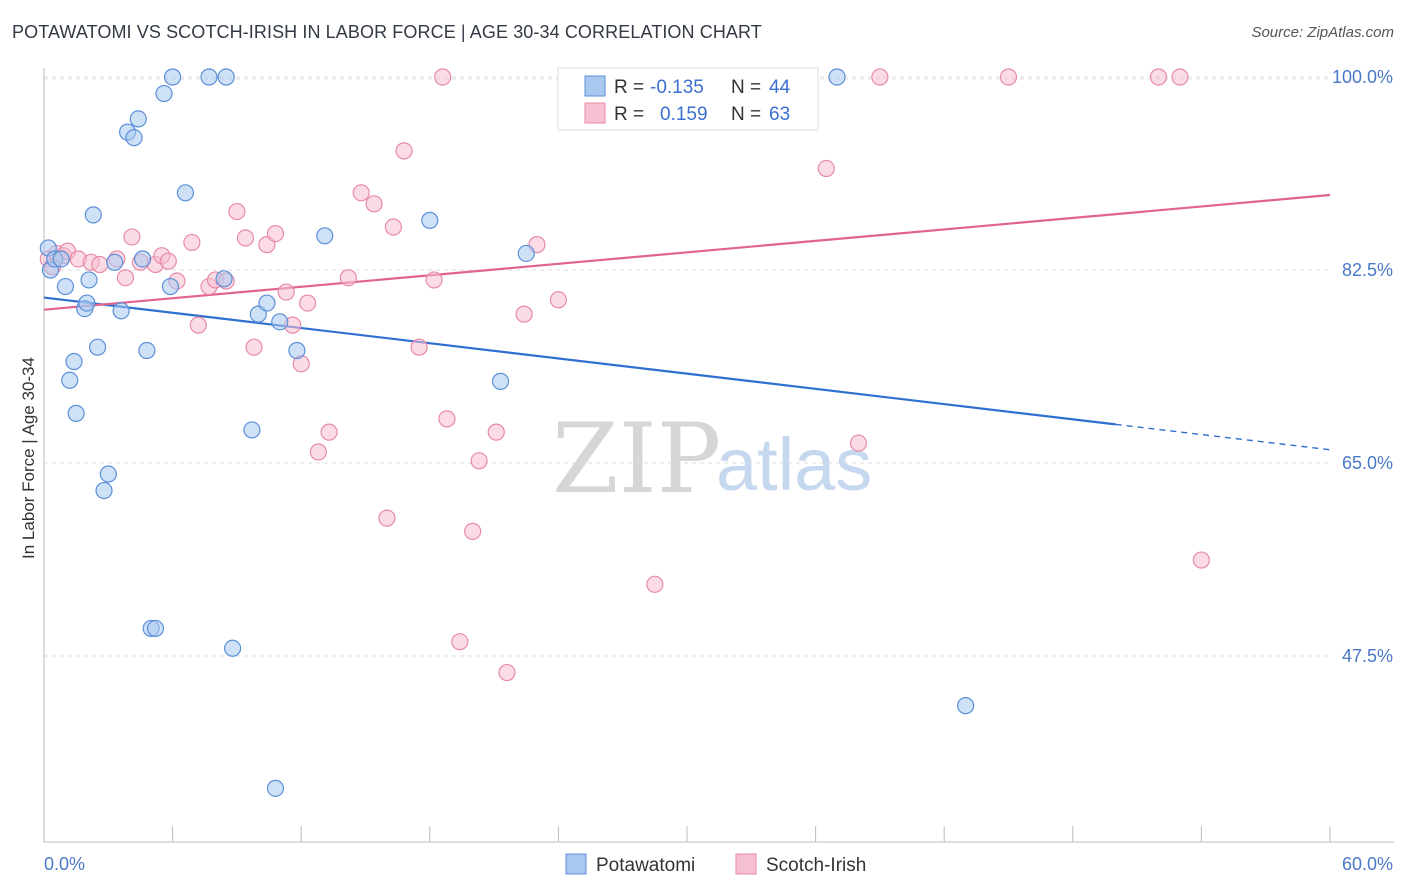 This screenshot has width=1406, height=892. I want to click on series-legend-swatch-scotch-irish, so click(746, 864).